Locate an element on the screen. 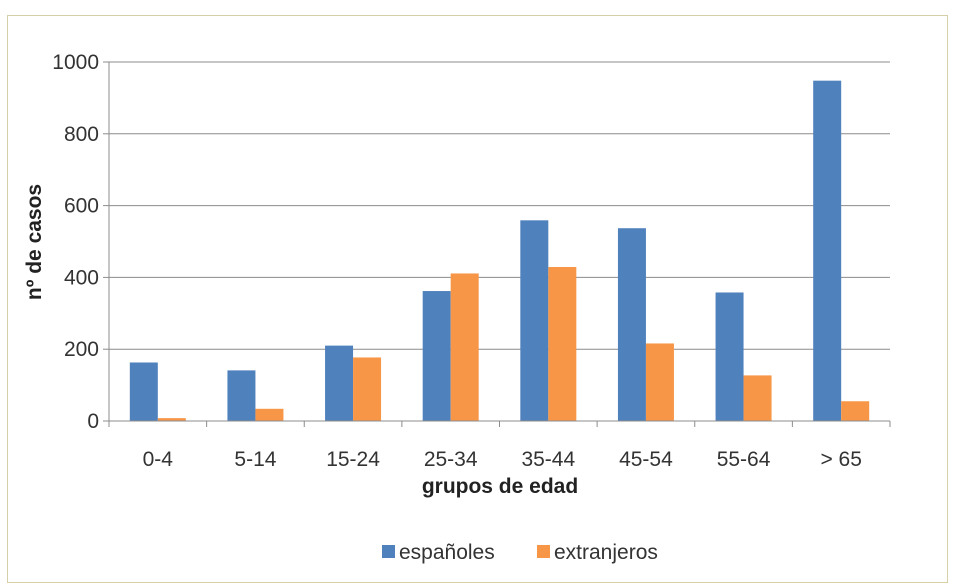  x-tick-label: 15-24 is located at coordinates (353, 459).